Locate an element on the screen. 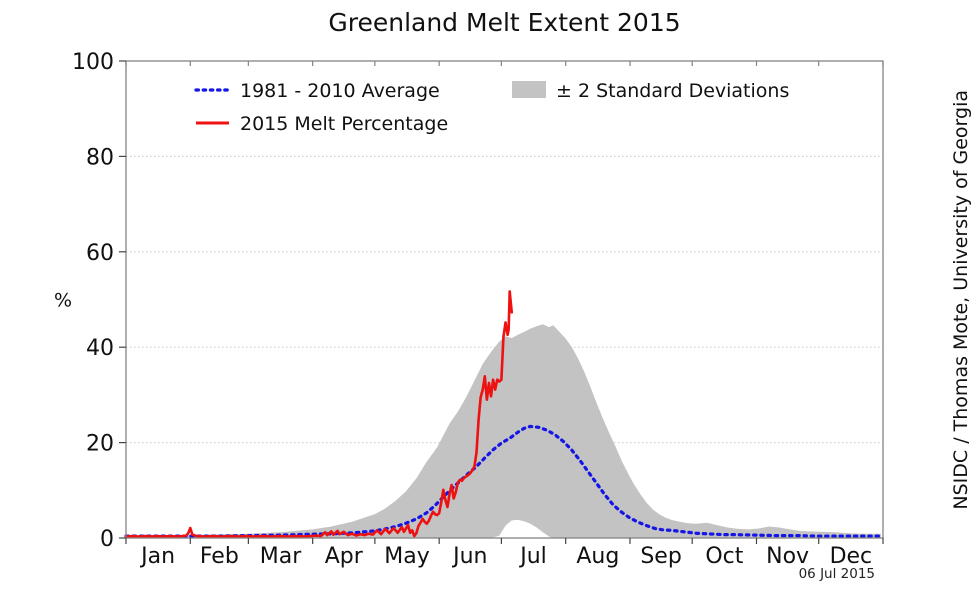 The image size is (980, 599). month-label: Nov is located at coordinates (787, 556).